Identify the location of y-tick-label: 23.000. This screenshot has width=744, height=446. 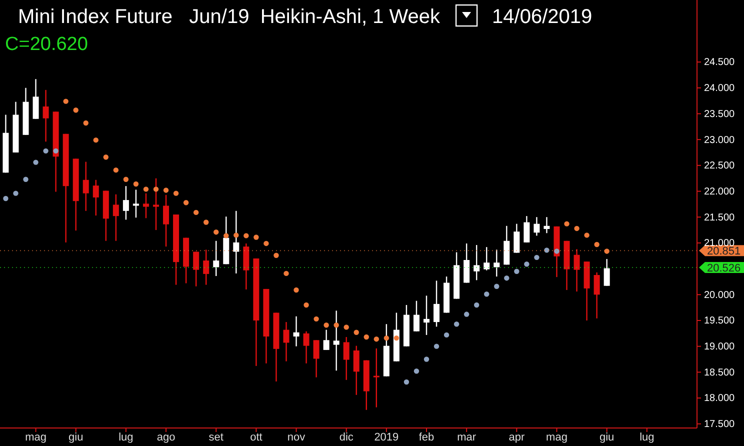
(720, 140).